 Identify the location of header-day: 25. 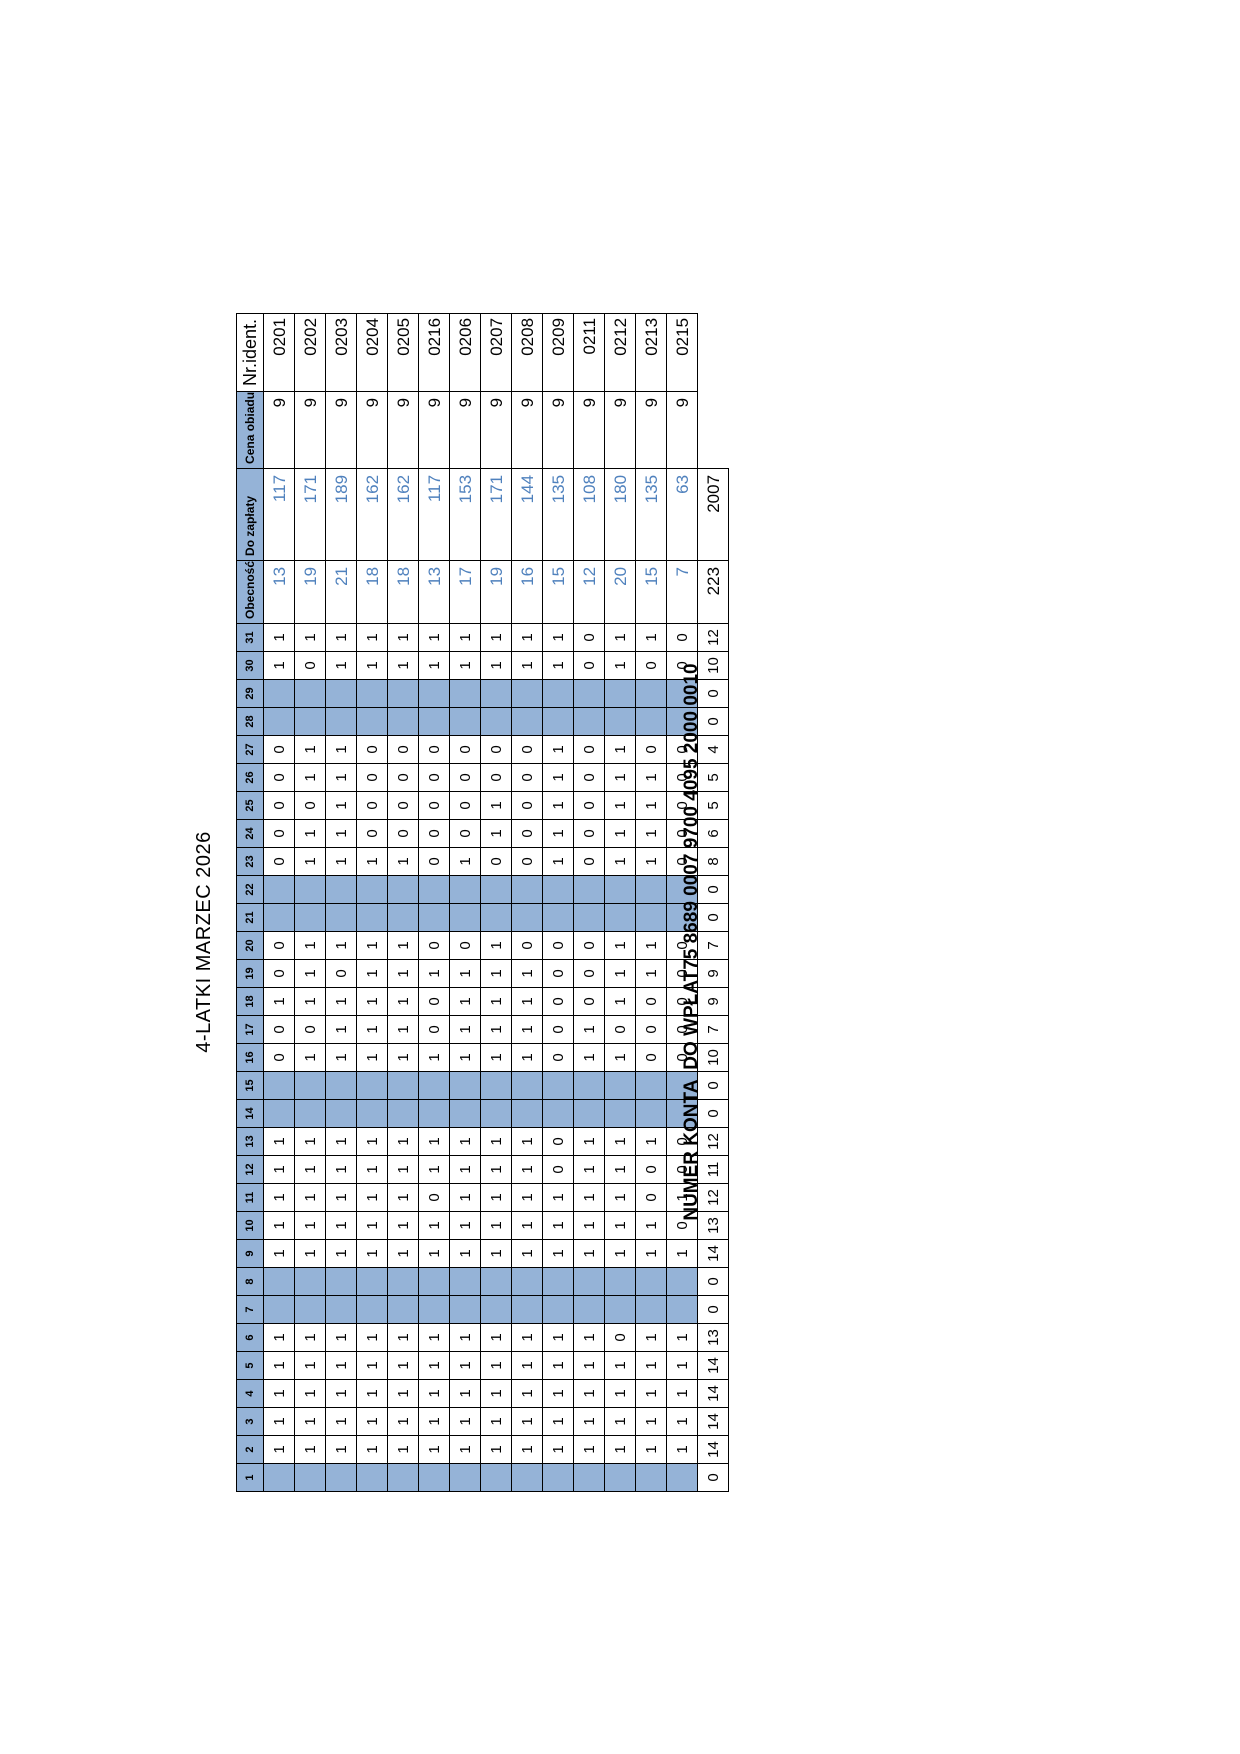
(250, 805).